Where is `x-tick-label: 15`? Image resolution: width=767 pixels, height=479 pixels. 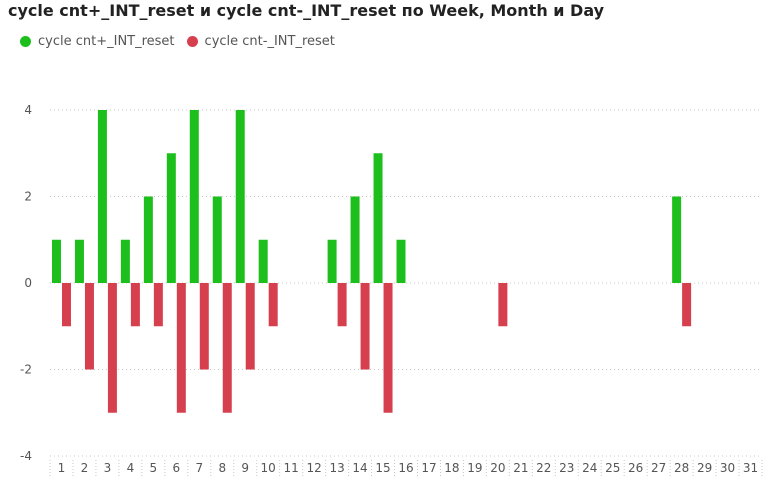 x-tick-label: 15 is located at coordinates (382, 468).